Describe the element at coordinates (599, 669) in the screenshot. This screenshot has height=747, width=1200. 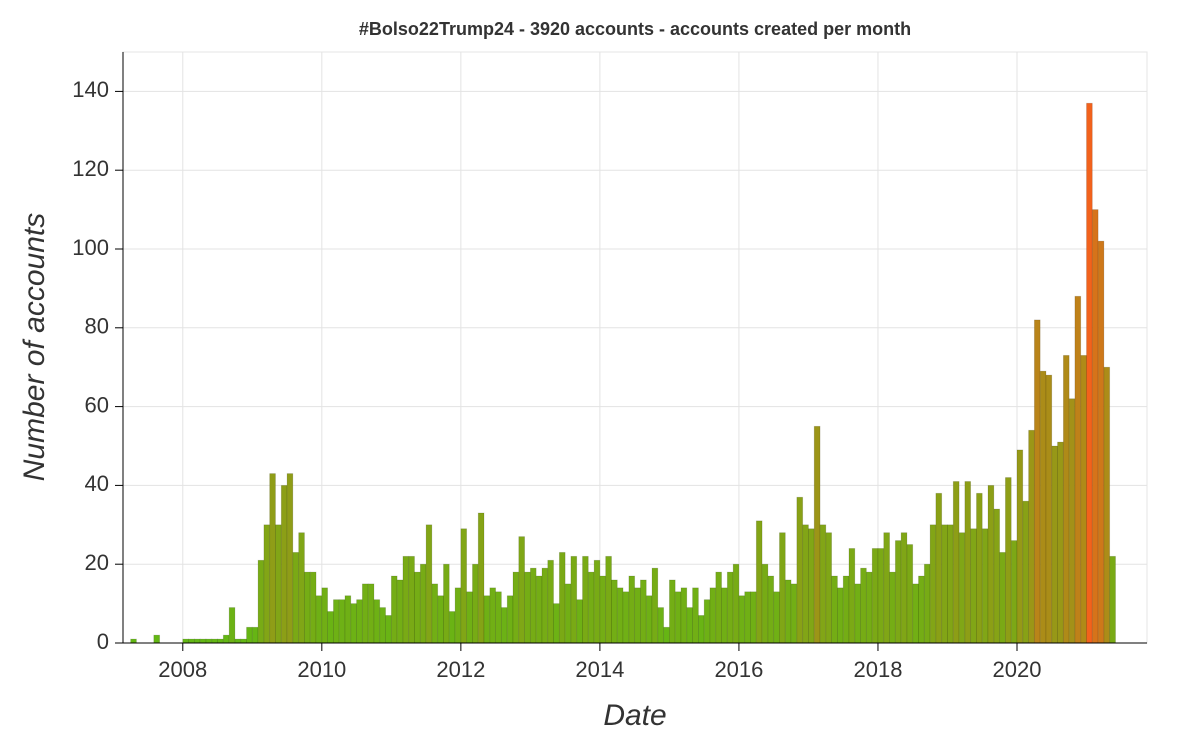
I see `x-tick-label: 2014` at that location.